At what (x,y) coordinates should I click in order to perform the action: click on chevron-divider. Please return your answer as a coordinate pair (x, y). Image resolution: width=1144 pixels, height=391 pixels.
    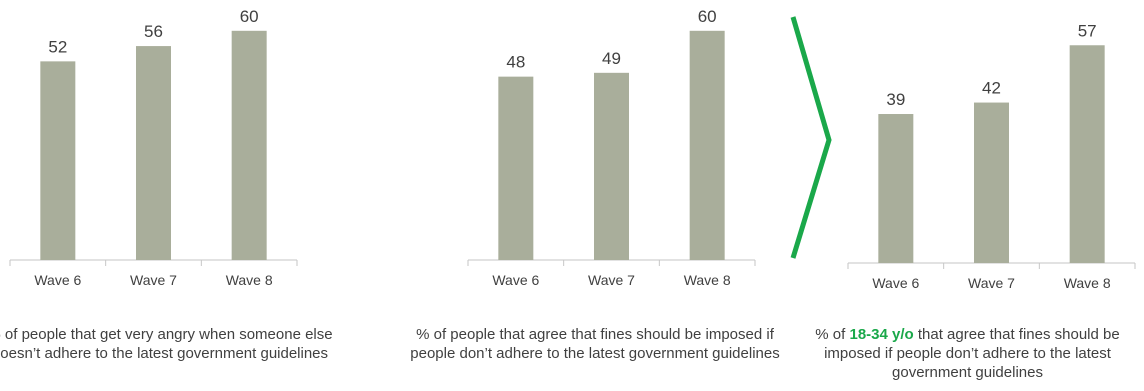
    Looking at the image, I should click on (811, 137).